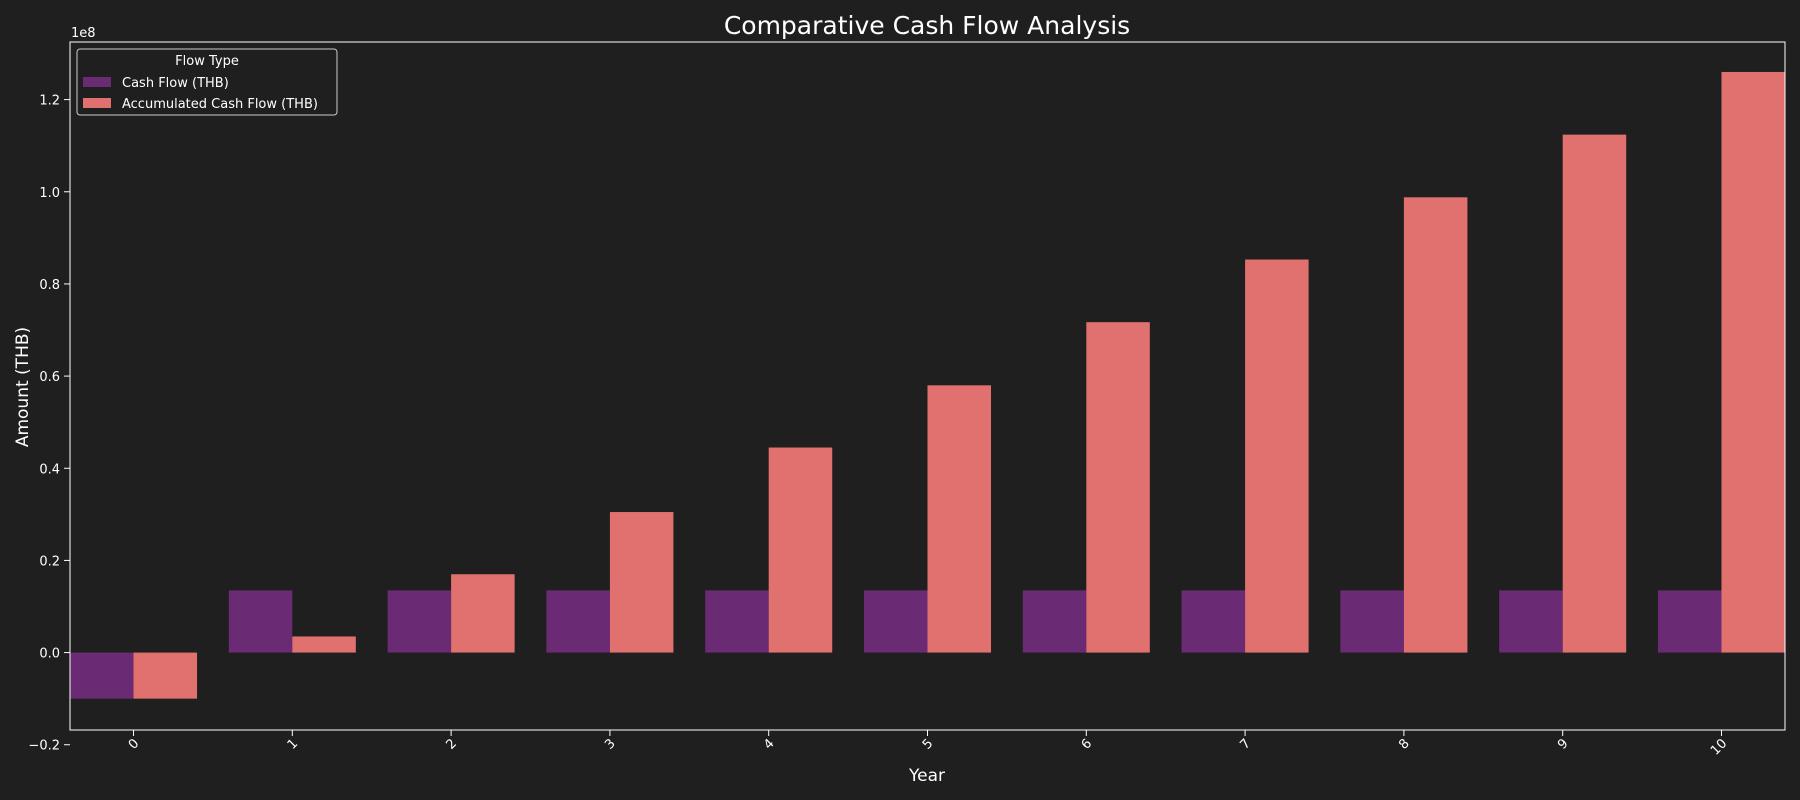  What do you see at coordinates (175, 83) in the screenshot?
I see `legend-label-cash-flow: Cash Flow (THB)` at bounding box center [175, 83].